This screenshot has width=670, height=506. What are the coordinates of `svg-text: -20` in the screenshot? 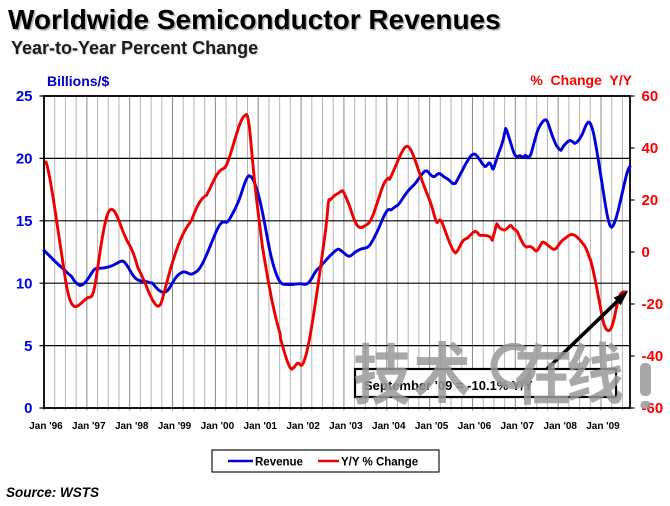 It's located at (653, 304).